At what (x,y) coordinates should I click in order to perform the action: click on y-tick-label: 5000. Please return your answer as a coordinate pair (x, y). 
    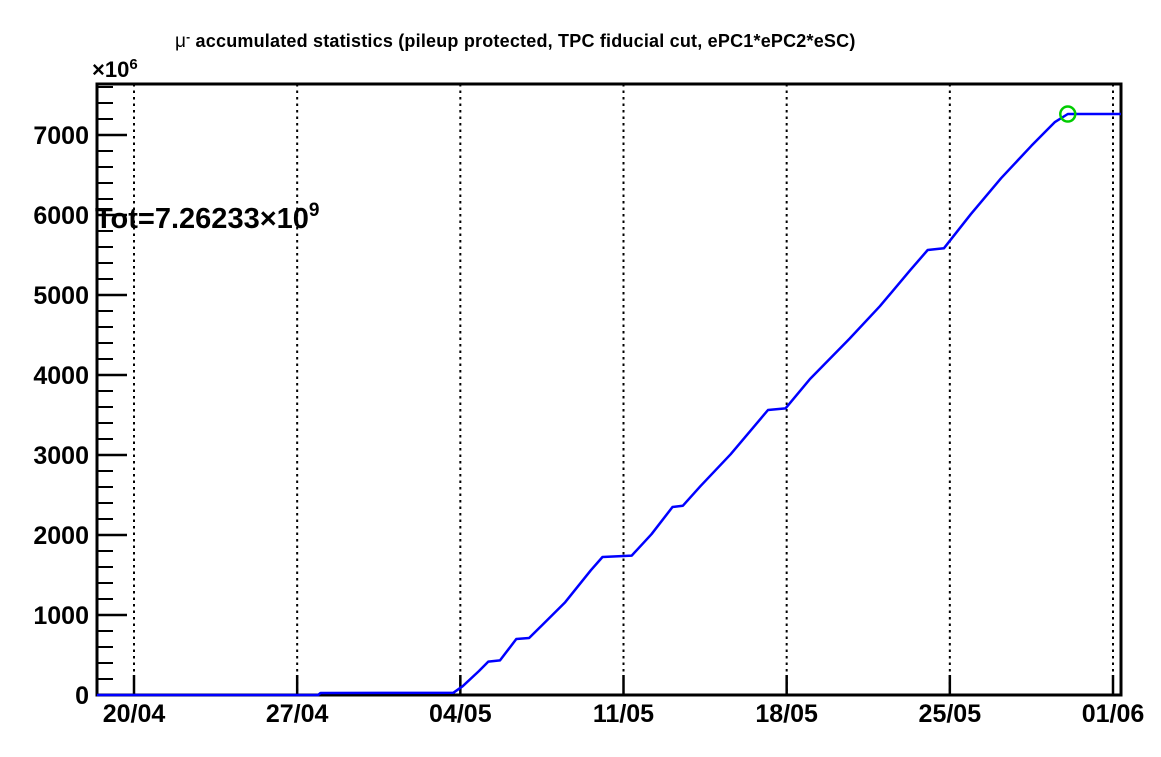
    Looking at the image, I should click on (61, 296).